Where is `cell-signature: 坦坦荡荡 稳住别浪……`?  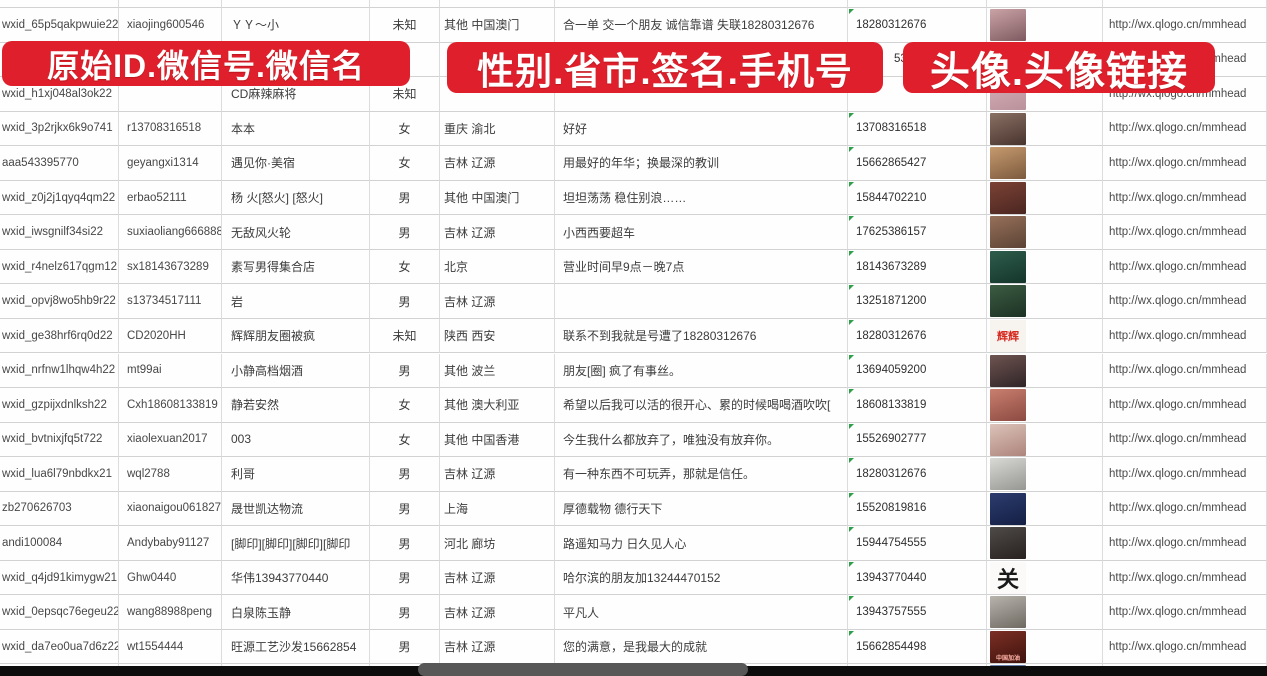 cell-signature: 坦坦荡荡 稳住别浪…… is located at coordinates (701, 198).